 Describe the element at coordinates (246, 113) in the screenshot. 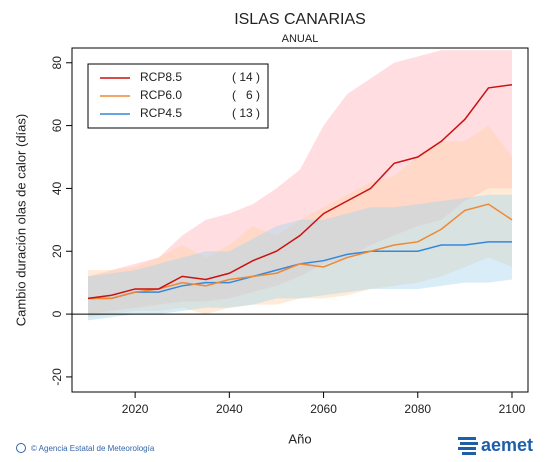

I see `legend-count: ( 13 )` at that location.